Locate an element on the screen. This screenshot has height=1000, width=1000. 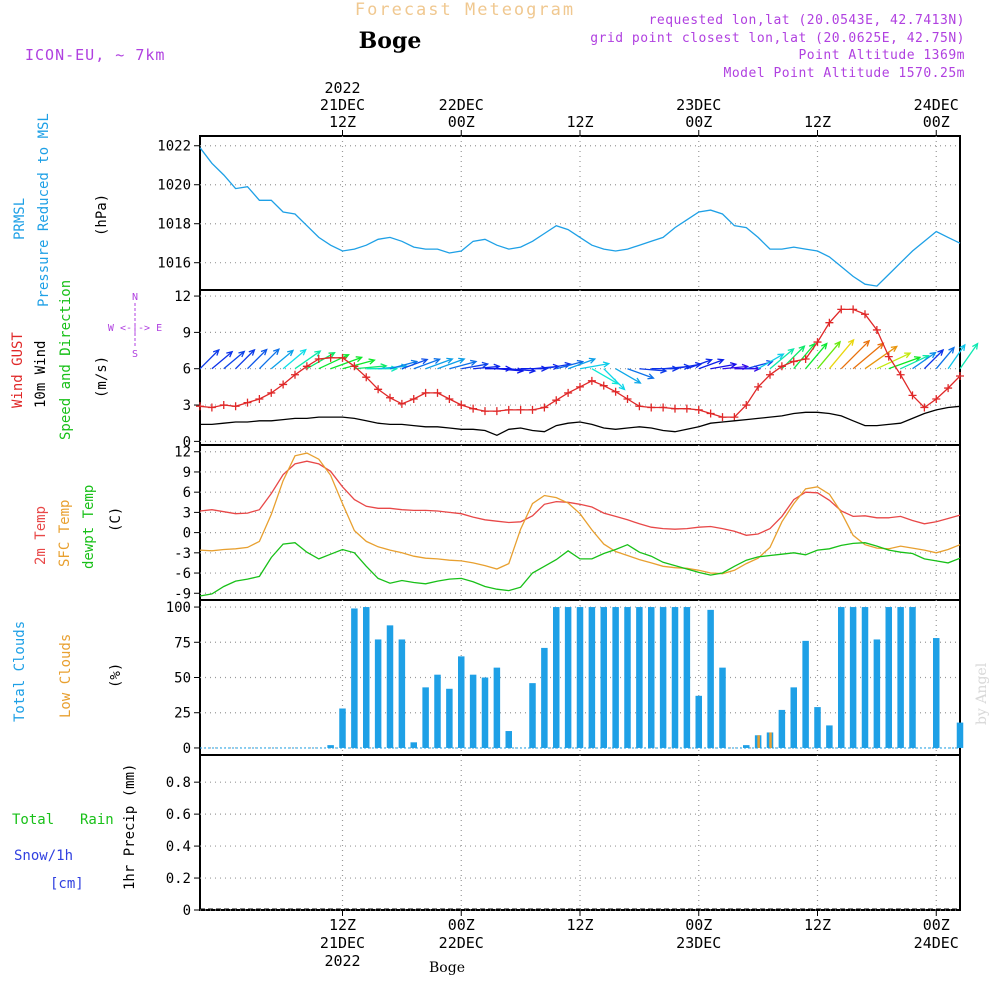
model-altitude: Model Point Altitude 1570.25m is located at coordinates (844, 73).